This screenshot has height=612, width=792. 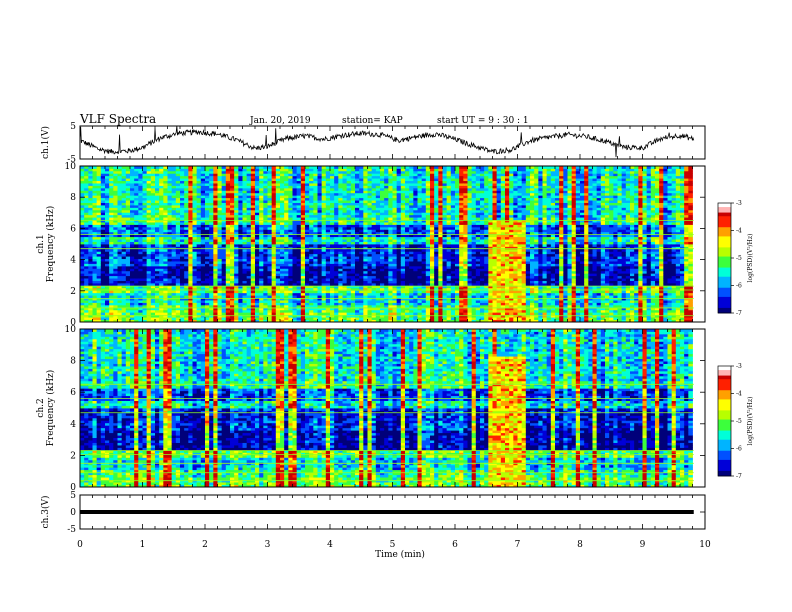 I want to click on ch2-spectrogram-ylabel-line: Frequency (kHz), so click(x=50, y=408).